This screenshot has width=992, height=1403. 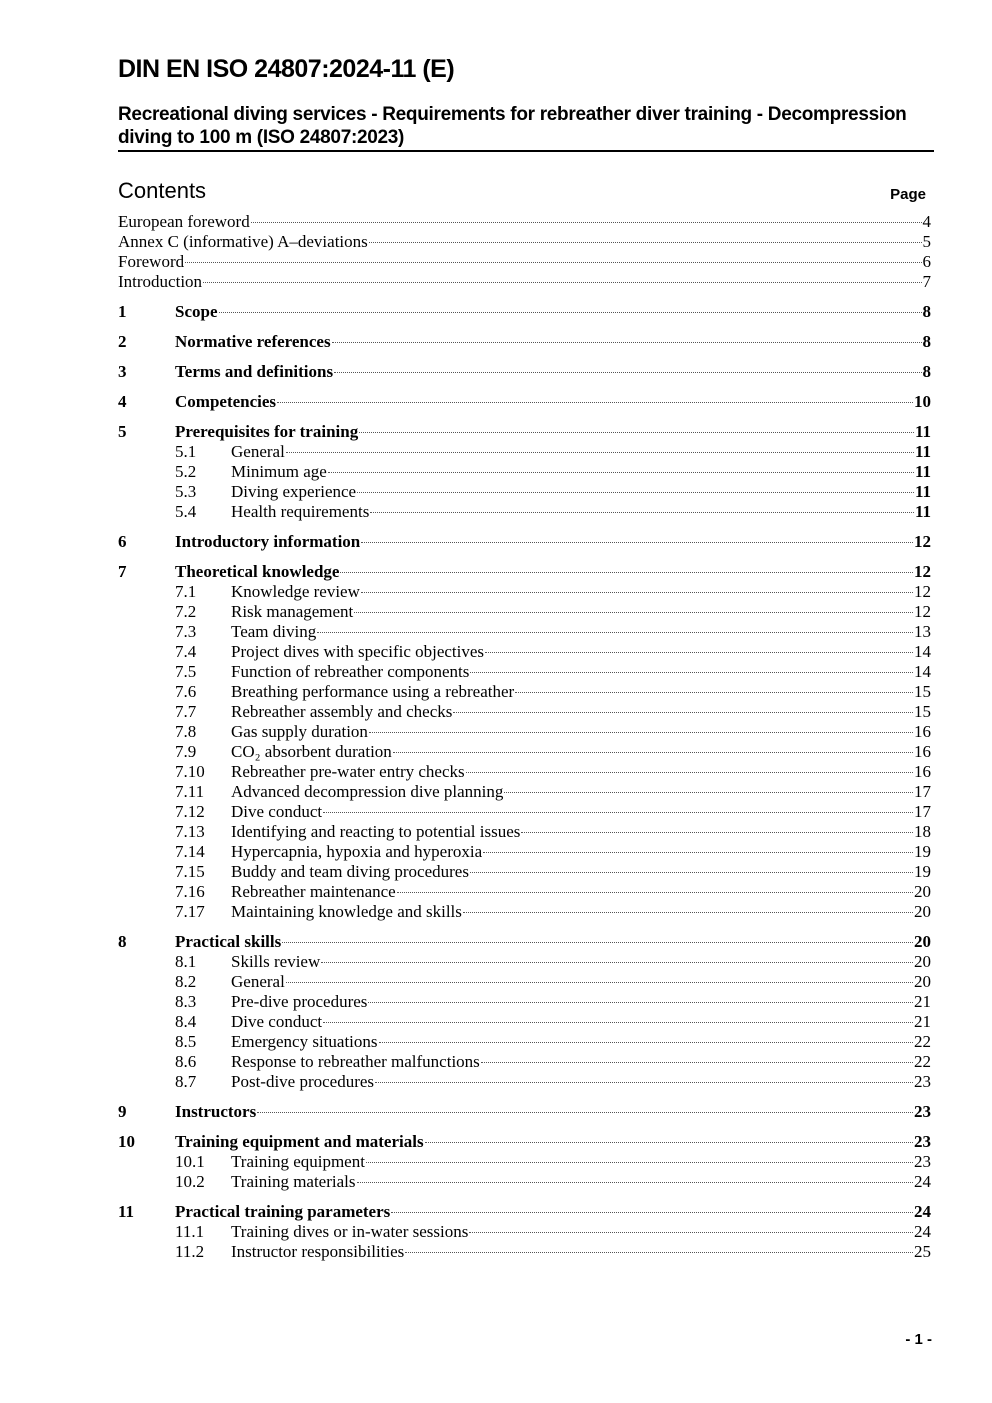 What do you see at coordinates (293, 1181) in the screenshot?
I see `toc-entry-title: Training materials` at bounding box center [293, 1181].